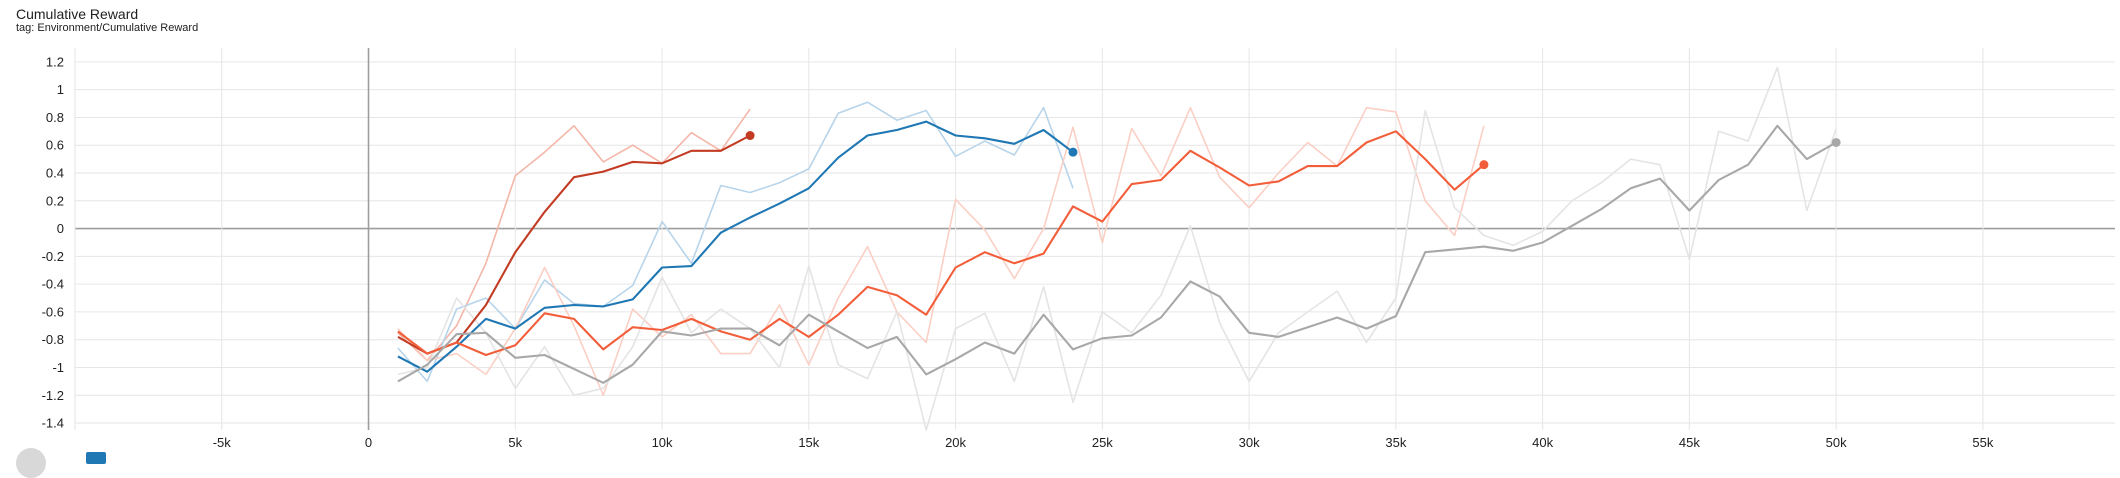 The height and width of the screenshot is (478, 2120). Describe the element at coordinates (31, 463) in the screenshot. I see `fit-domain-button` at that location.